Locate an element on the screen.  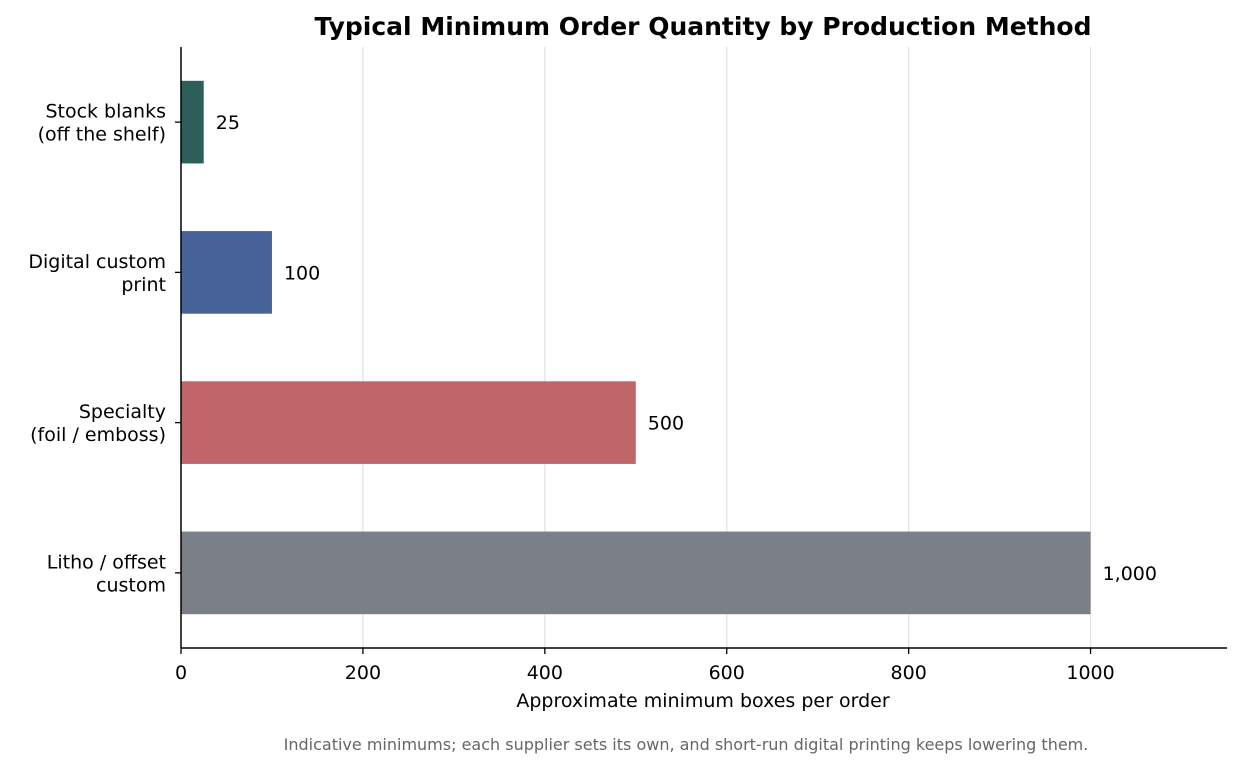
x-tick-label: 1000 is located at coordinates (1090, 673).